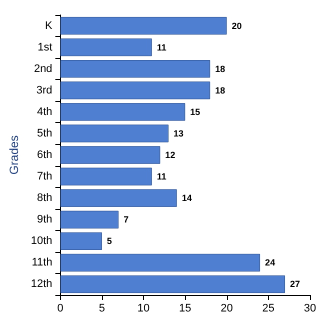 This screenshot has height=330, width=330. I want to click on y-tick-label: 12th, so click(41, 284).